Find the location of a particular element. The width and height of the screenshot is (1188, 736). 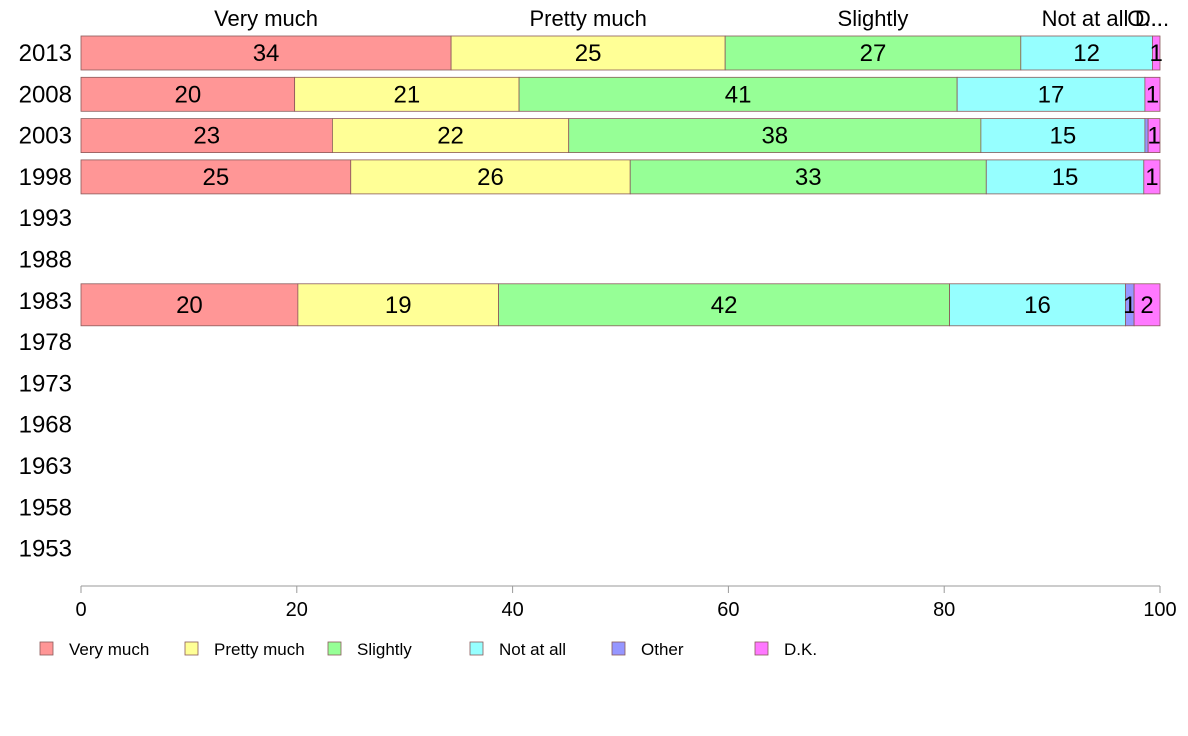

data-label-2008-1: 21 is located at coordinates (407, 94).